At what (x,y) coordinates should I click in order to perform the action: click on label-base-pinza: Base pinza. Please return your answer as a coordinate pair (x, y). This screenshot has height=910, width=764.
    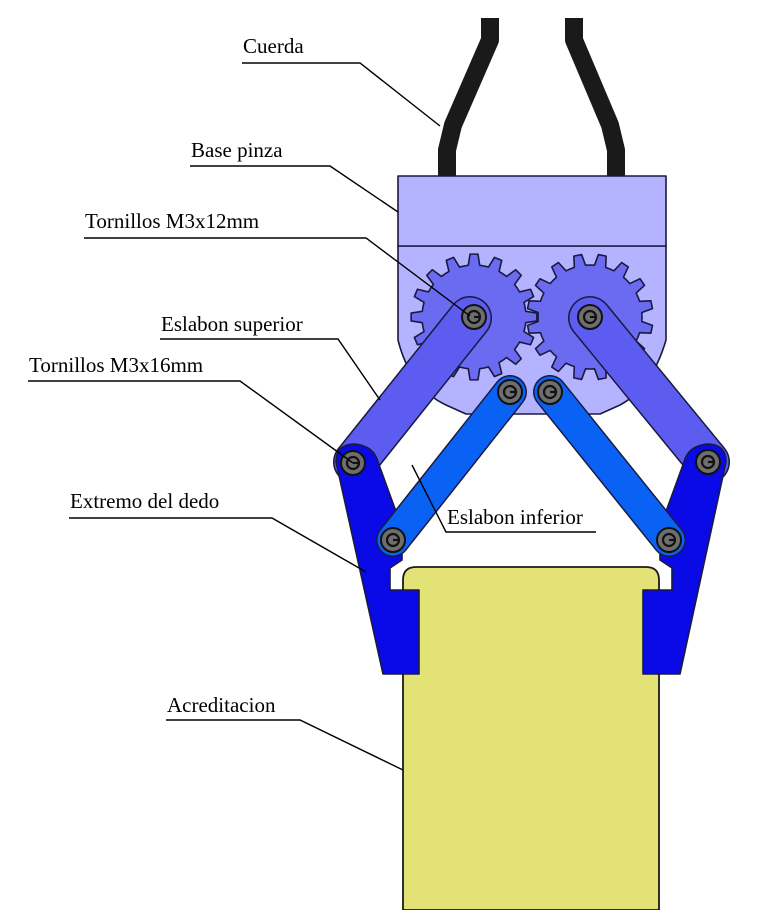
    Looking at the image, I should click on (237, 150).